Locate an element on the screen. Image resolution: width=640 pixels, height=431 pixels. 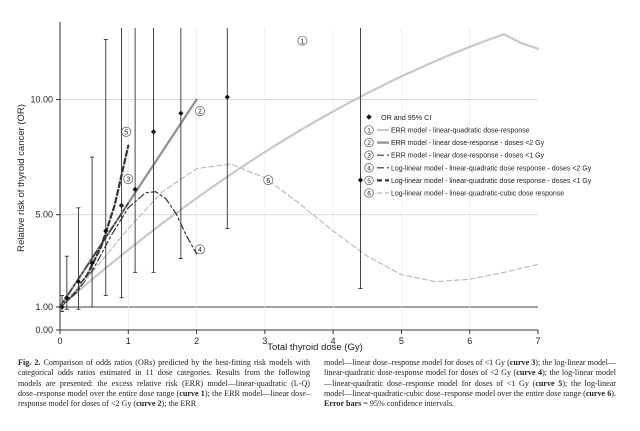
curve-ref: curve 5 is located at coordinates (549, 383).